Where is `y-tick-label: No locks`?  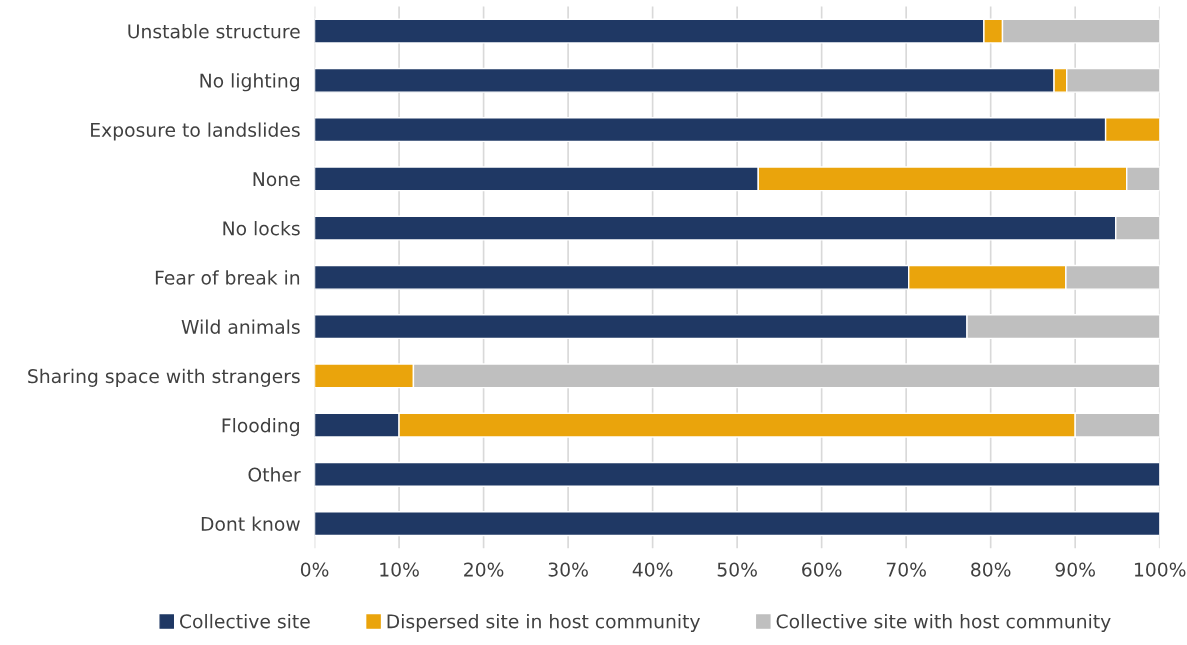 y-tick-label: No locks is located at coordinates (261, 228).